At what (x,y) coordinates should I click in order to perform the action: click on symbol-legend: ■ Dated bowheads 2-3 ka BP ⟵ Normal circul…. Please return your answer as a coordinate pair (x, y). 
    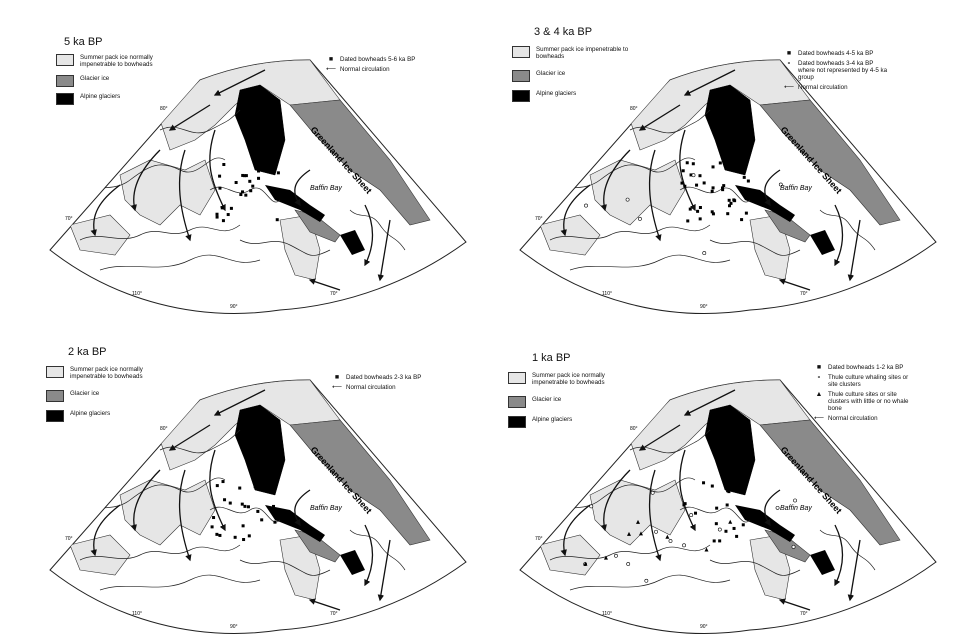
    Looking at the image, I should click on (393, 384).